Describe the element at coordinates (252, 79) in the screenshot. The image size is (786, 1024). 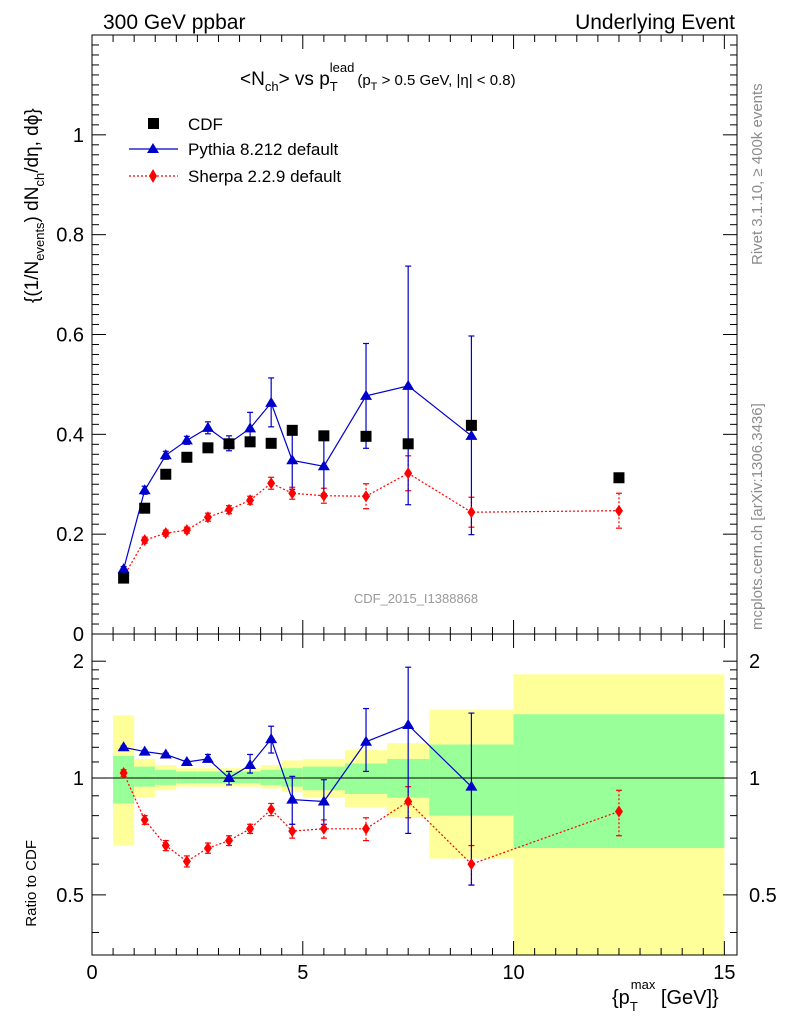
I see `title-nch: <N` at that location.